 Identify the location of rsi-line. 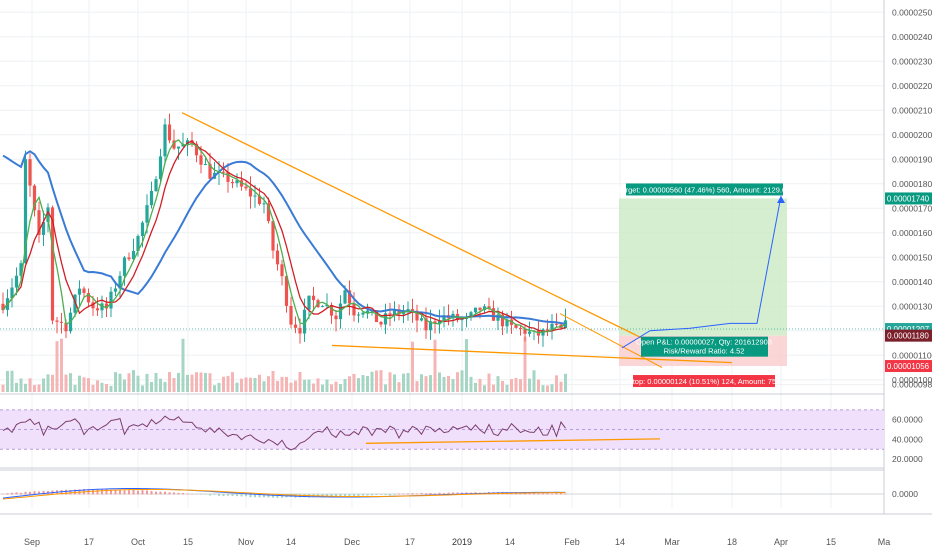
(284, 433).